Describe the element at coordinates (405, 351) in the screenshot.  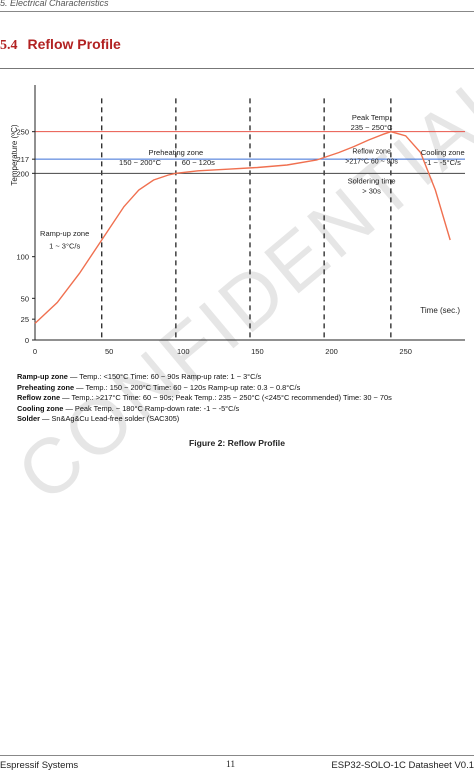
I see `x-tick-label: 250` at that location.